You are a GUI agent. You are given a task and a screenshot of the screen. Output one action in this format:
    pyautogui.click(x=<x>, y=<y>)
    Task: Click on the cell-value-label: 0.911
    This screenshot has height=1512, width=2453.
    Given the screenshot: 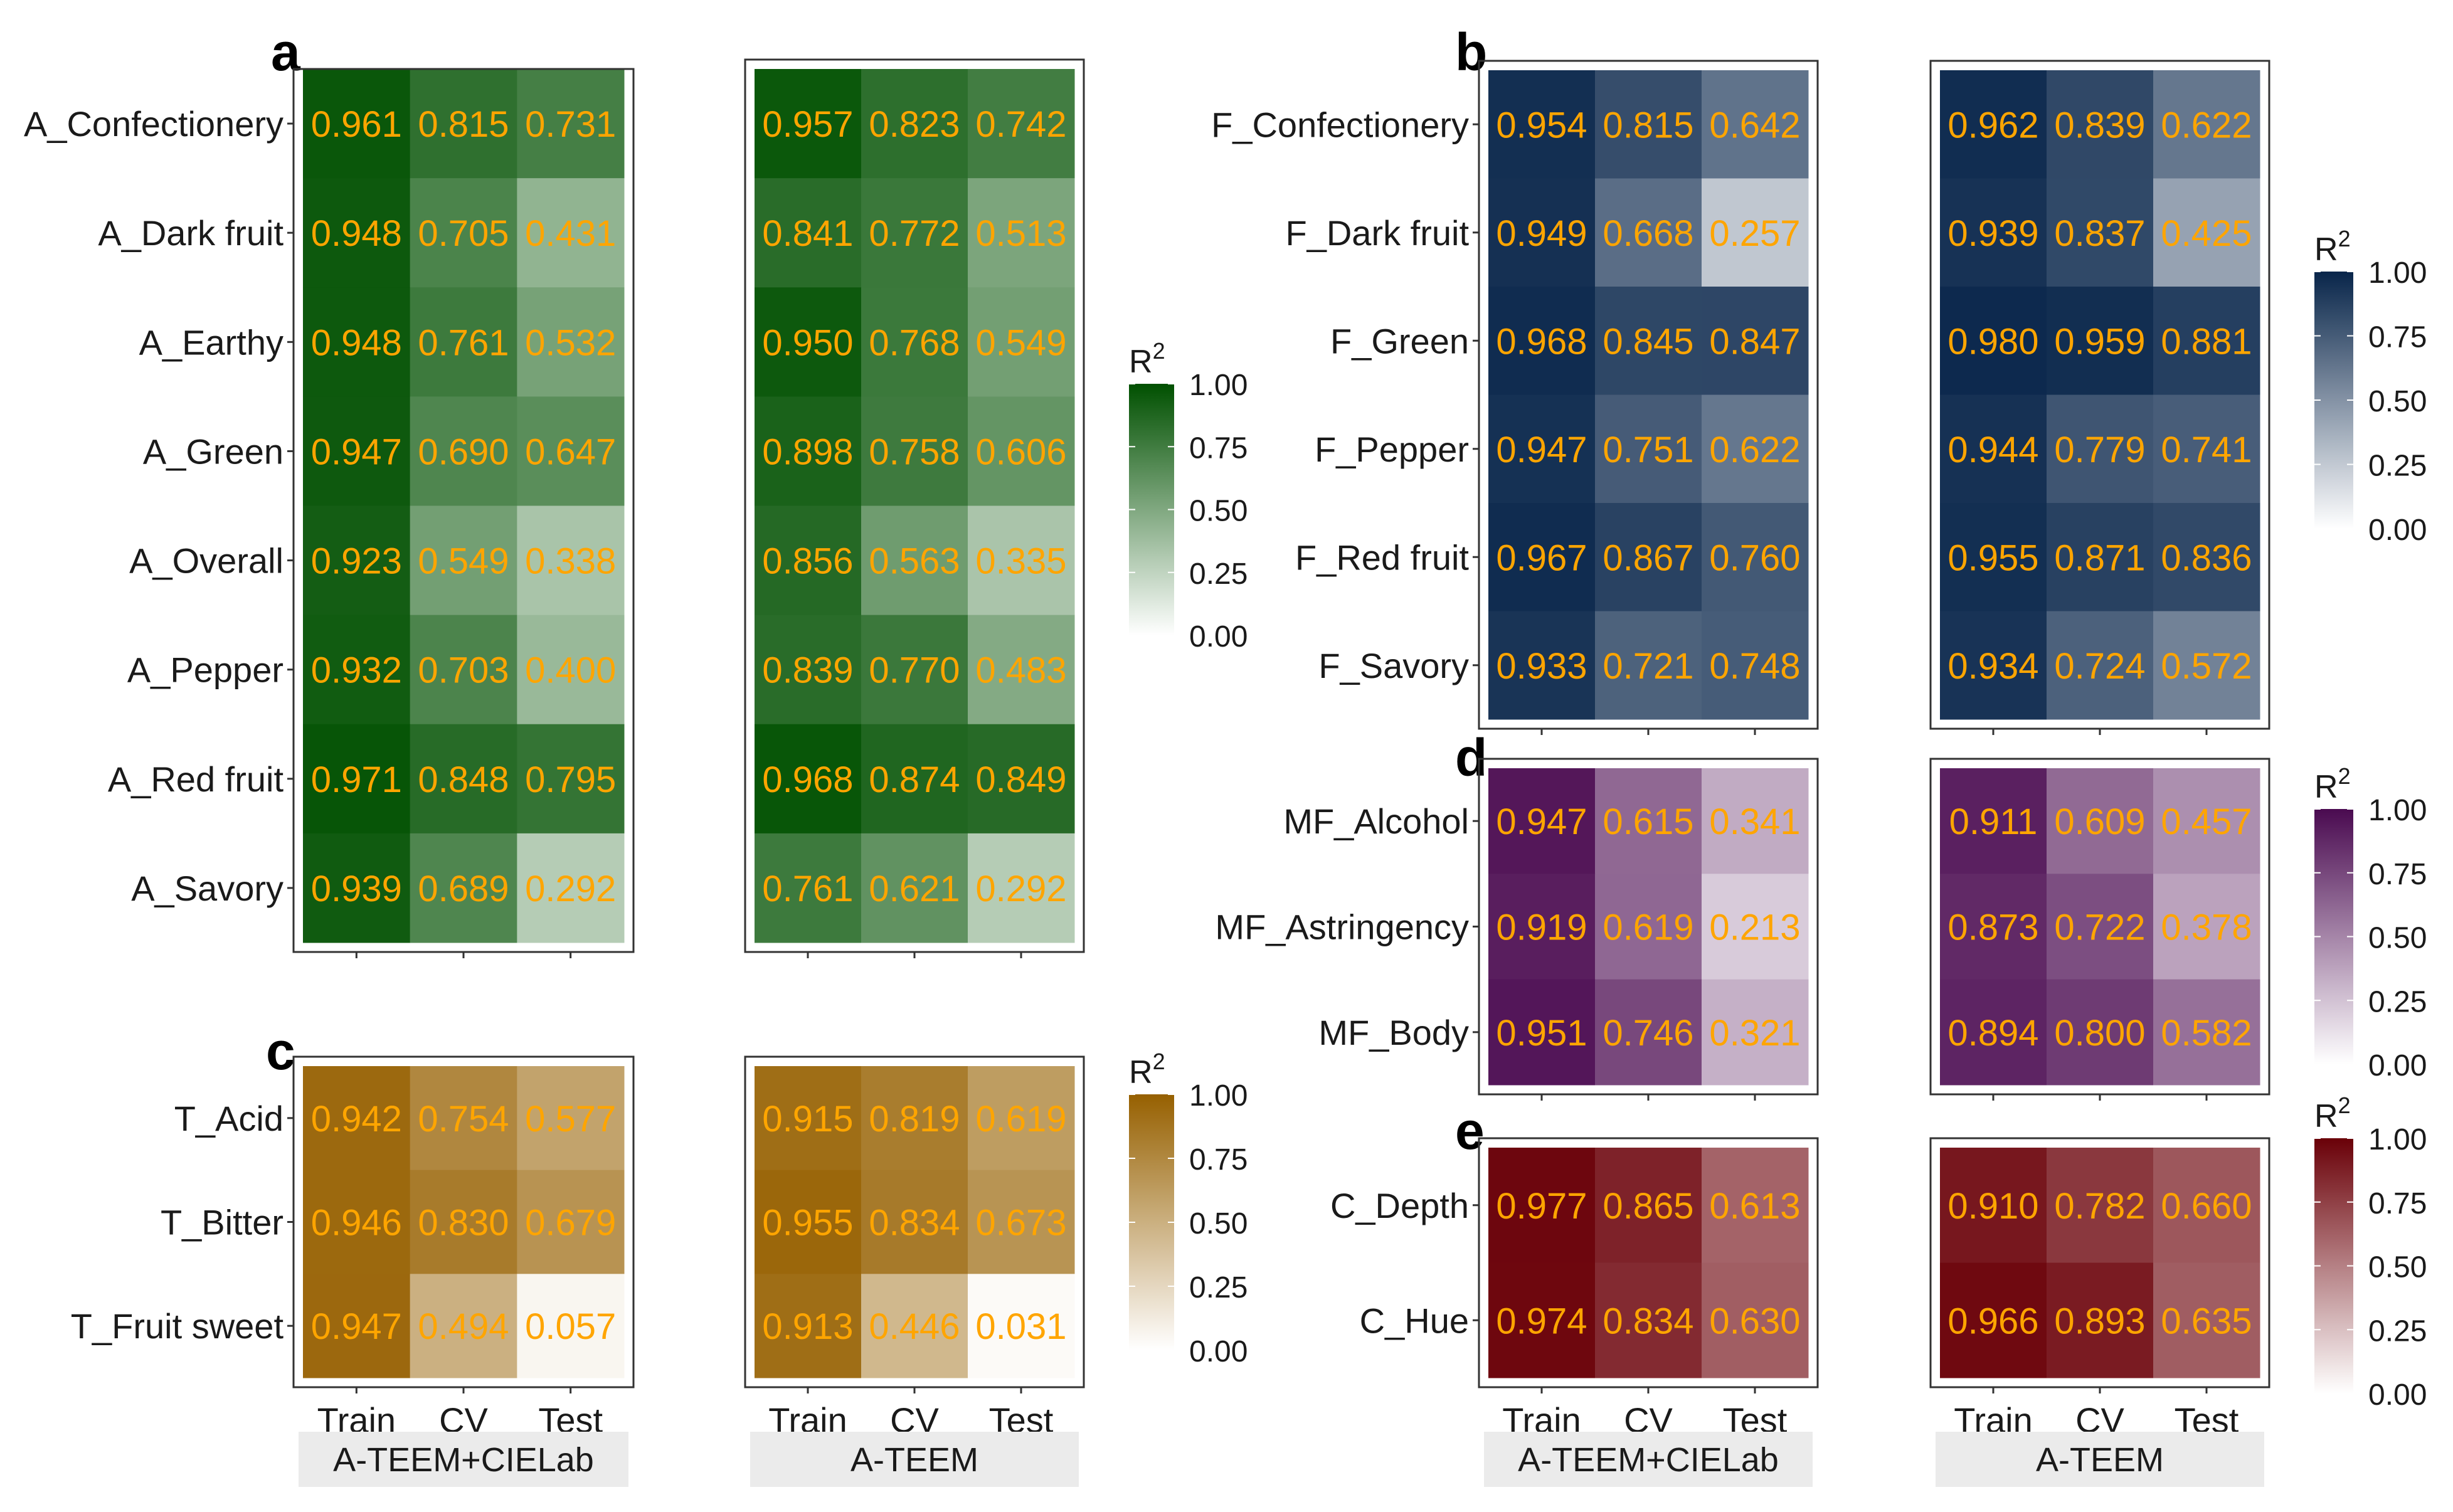 What is the action you would take?
    pyautogui.click(x=1993, y=821)
    